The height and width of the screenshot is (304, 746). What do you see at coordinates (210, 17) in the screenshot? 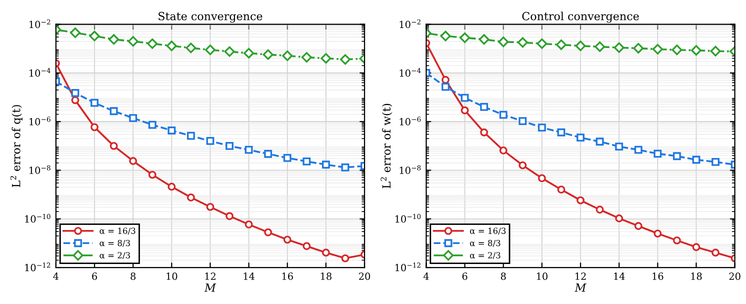
I see `chart-title: State convergence` at bounding box center [210, 17].